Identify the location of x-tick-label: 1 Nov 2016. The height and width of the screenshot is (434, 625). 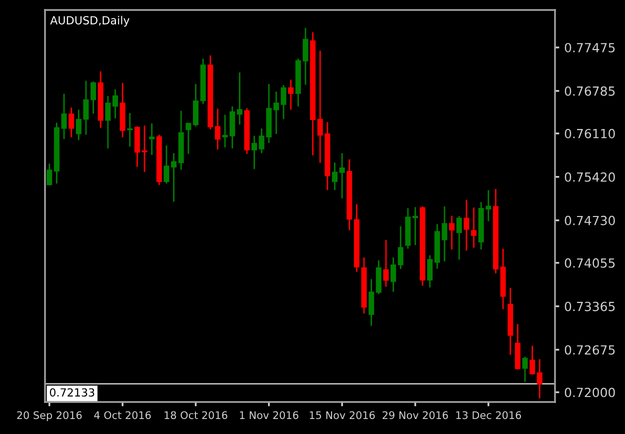
(269, 415).